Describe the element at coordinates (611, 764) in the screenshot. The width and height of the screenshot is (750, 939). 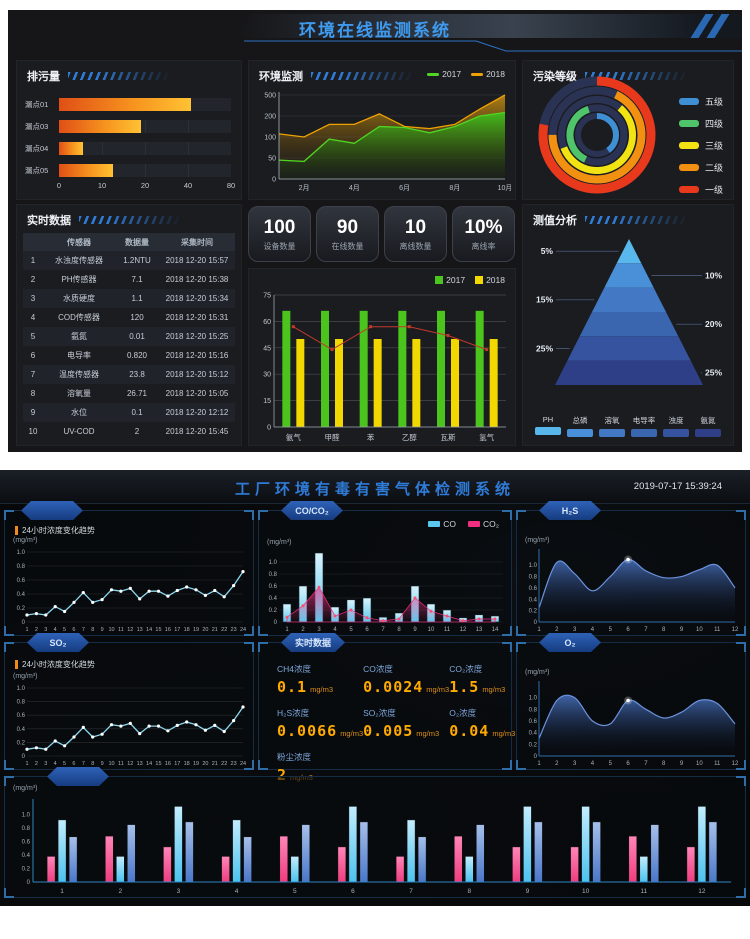
I see `svg-text: 5` at that location.